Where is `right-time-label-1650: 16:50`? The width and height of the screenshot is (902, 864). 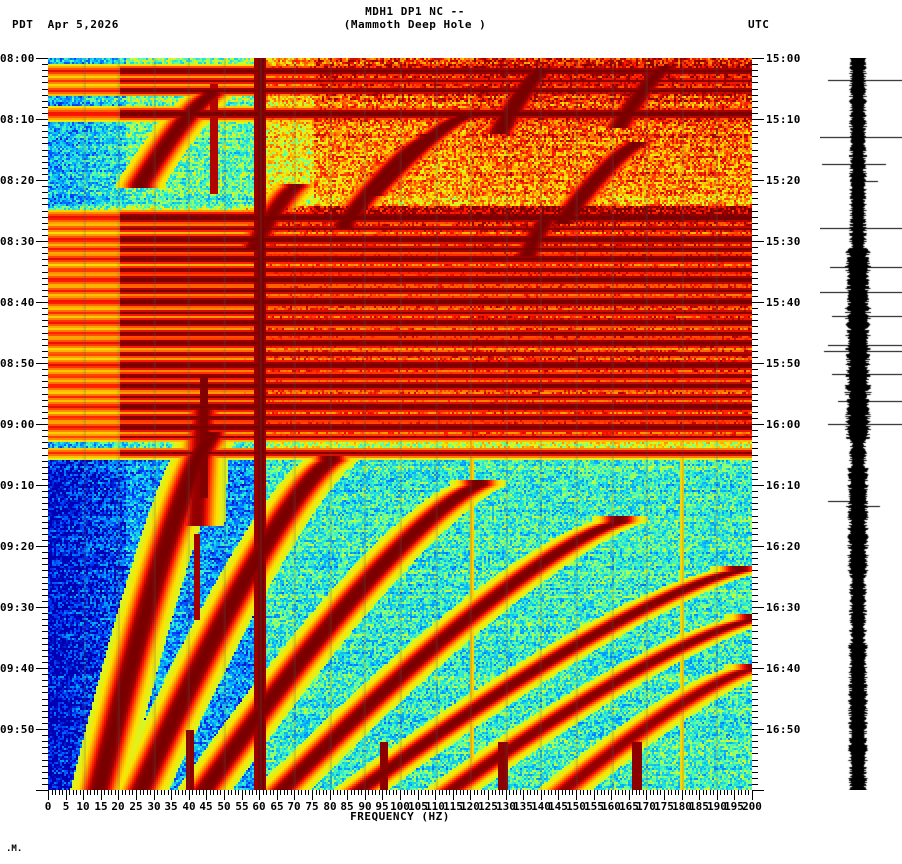
right-time-label-1650: 16:50 is located at coordinates (783, 729).